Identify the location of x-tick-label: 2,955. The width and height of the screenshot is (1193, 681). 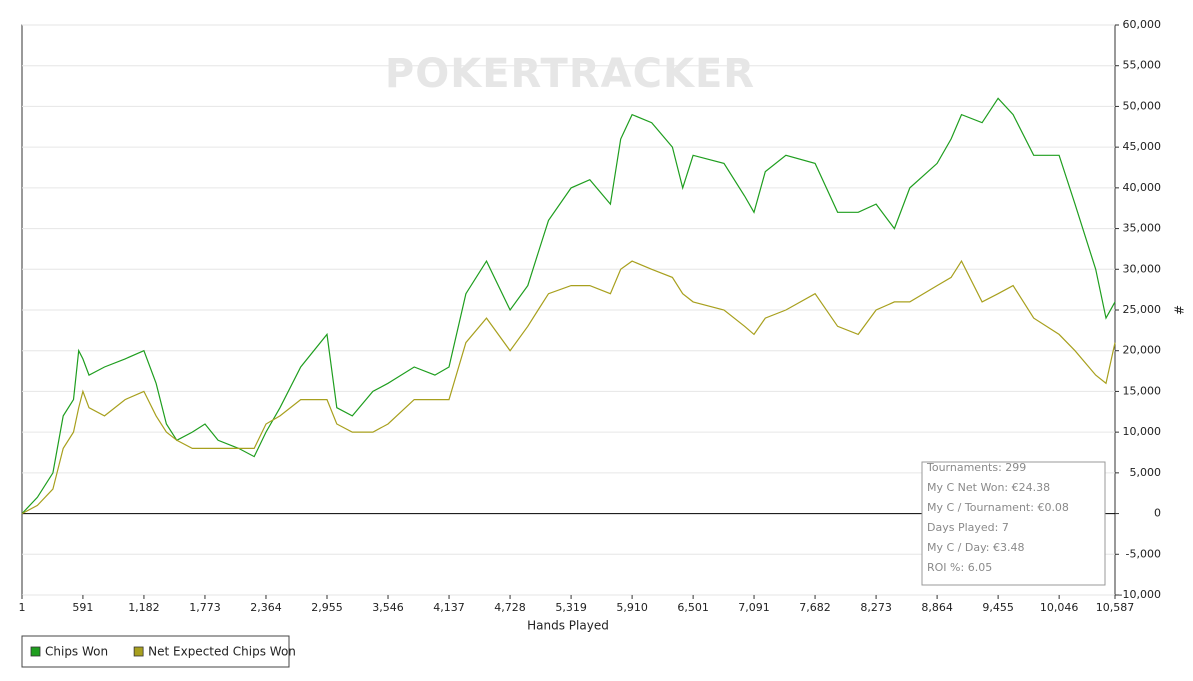
(327, 607).